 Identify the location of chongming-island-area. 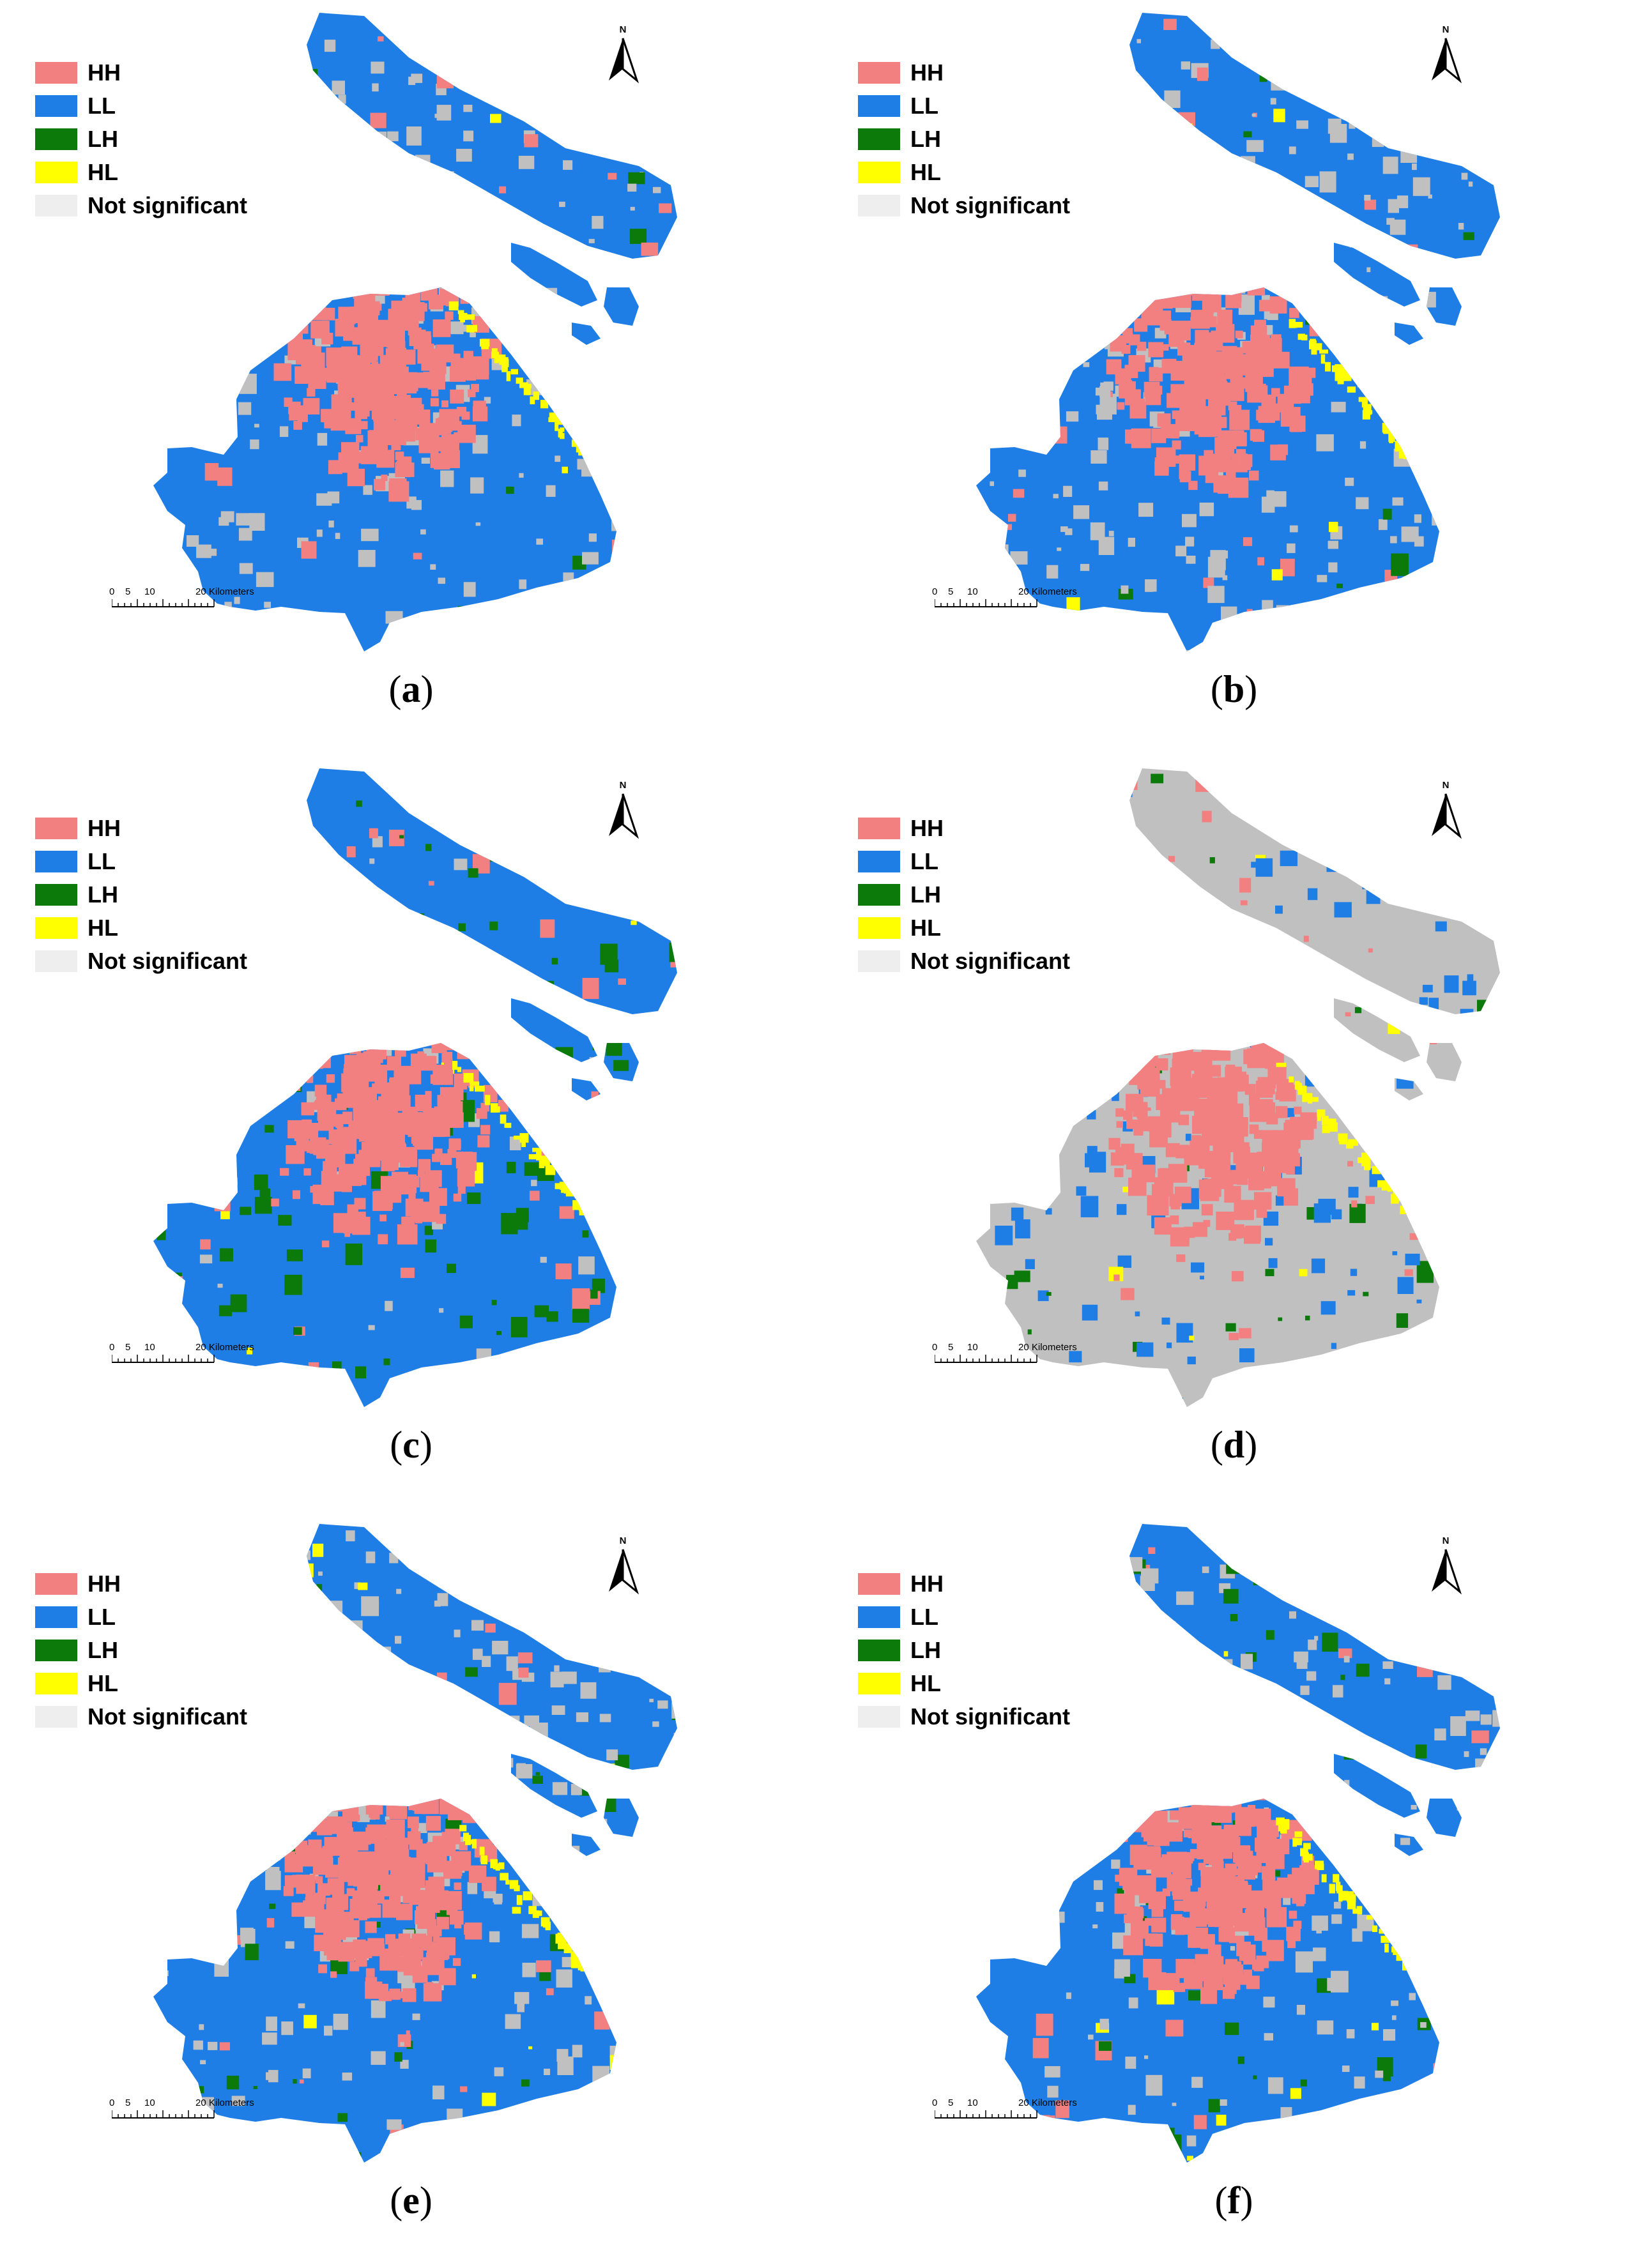
(492, 1647).